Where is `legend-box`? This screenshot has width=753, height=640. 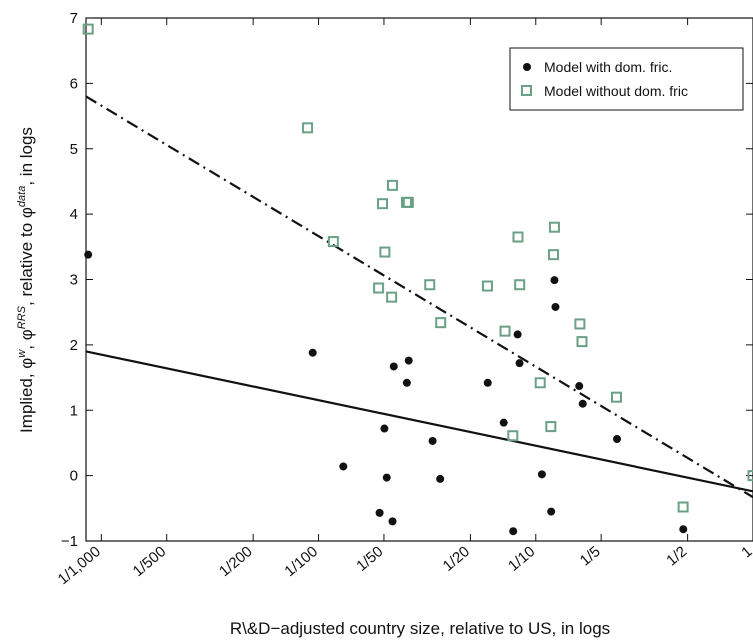
legend-box is located at coordinates (626, 79).